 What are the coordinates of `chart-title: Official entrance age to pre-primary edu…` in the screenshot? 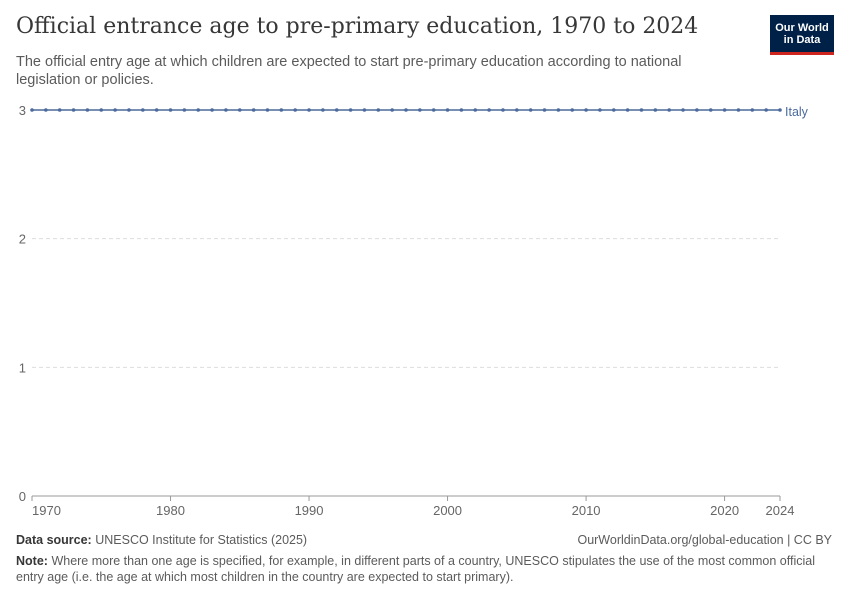 It's located at (357, 26).